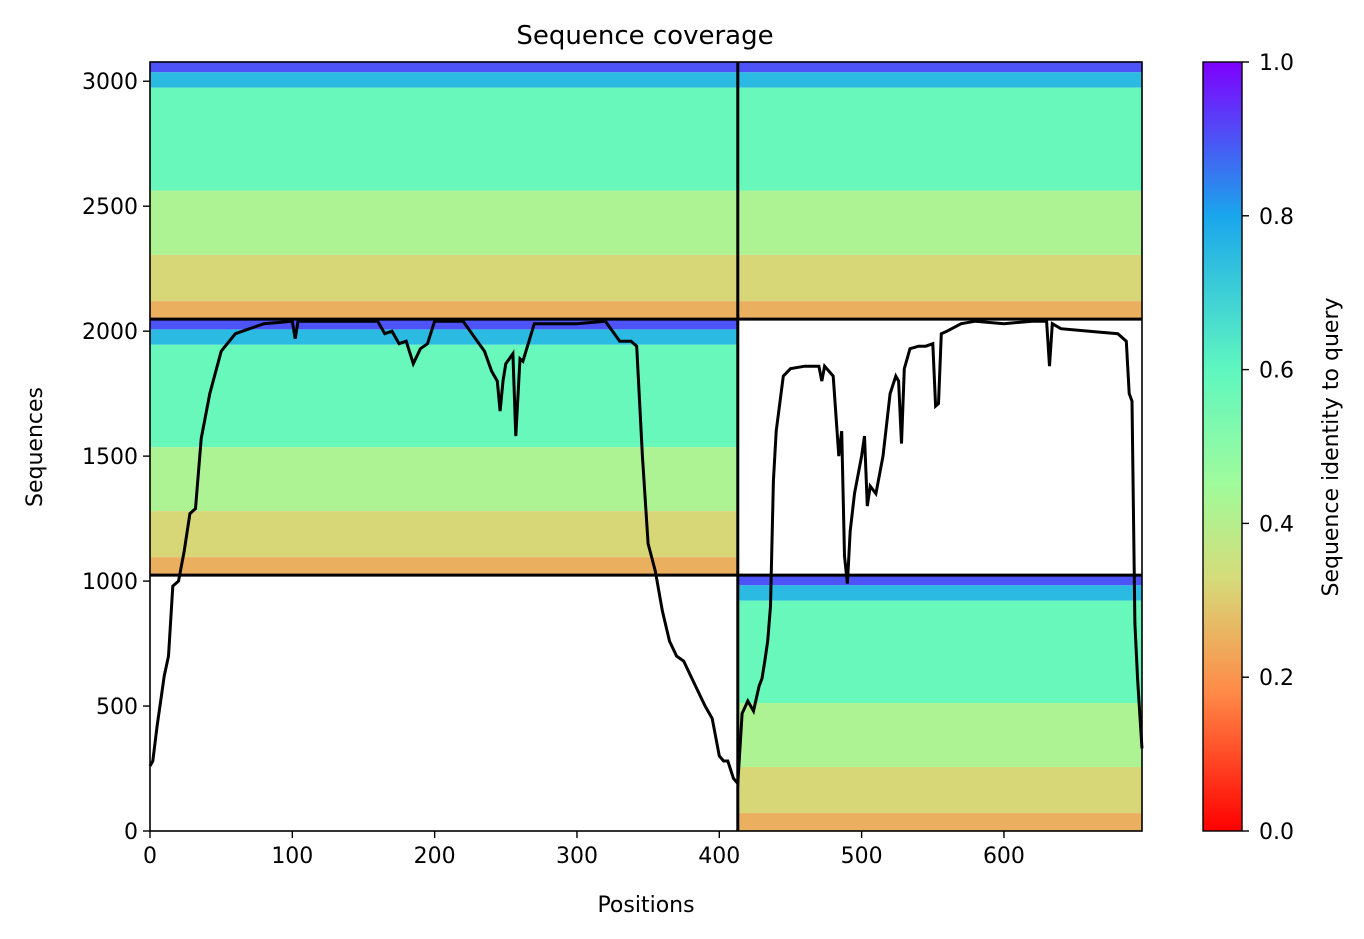 The image size is (1364, 939). I want to click on x-tick-label-400: 400, so click(719, 856).